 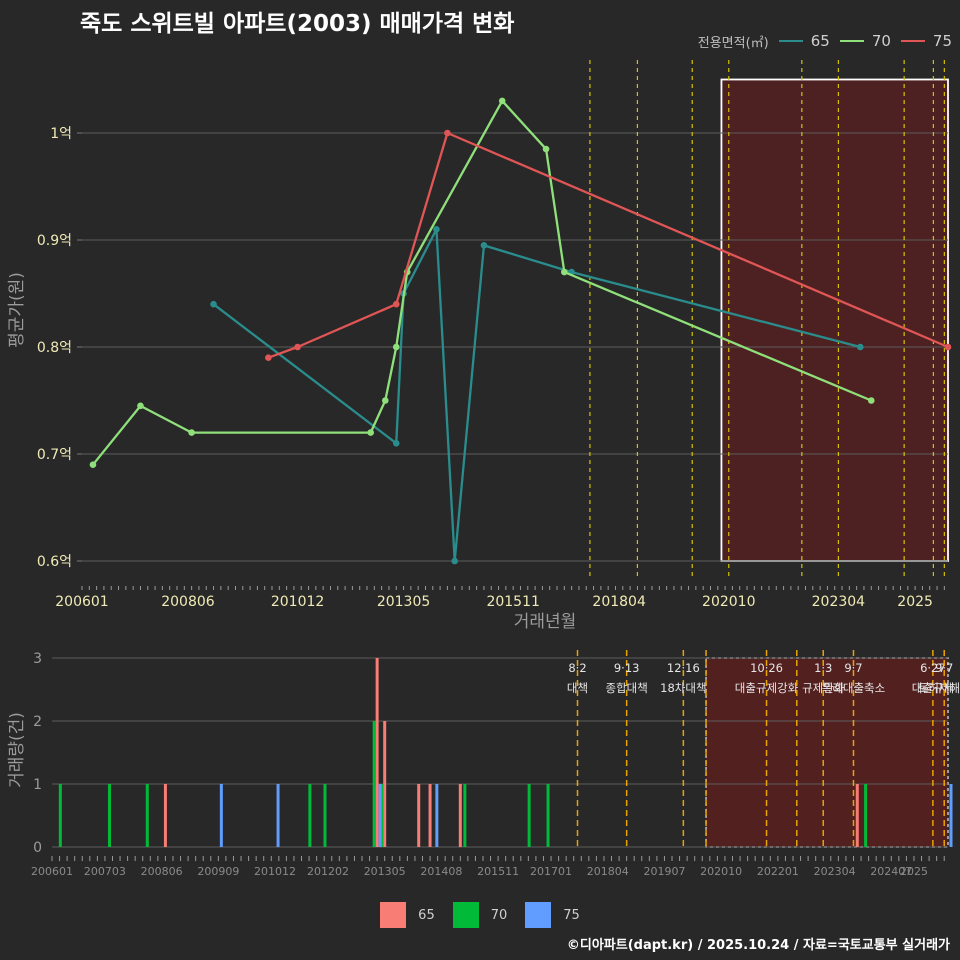 What do you see at coordinates (297, 602) in the screenshot?
I see `x-tick-label: 201012` at bounding box center [297, 602].